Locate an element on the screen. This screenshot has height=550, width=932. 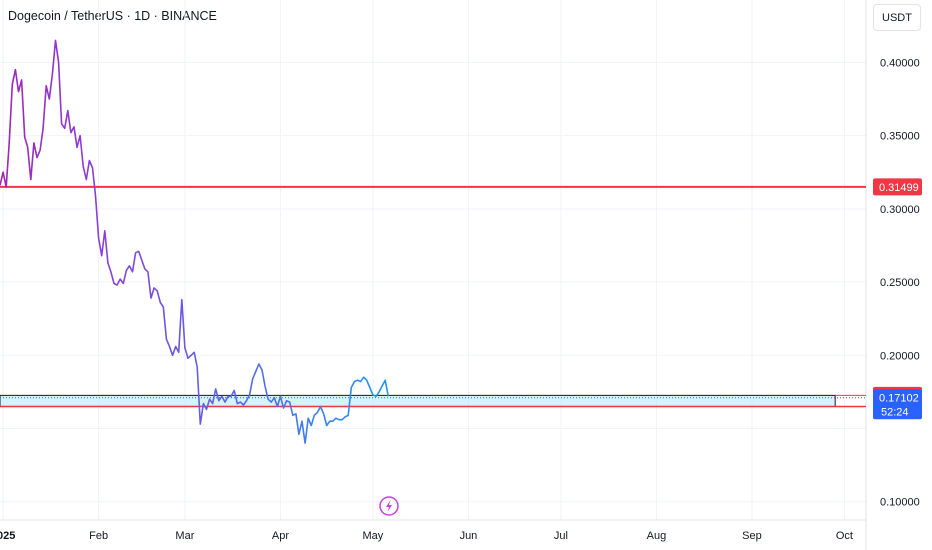
time-tick-label: Apr is located at coordinates (280, 536).